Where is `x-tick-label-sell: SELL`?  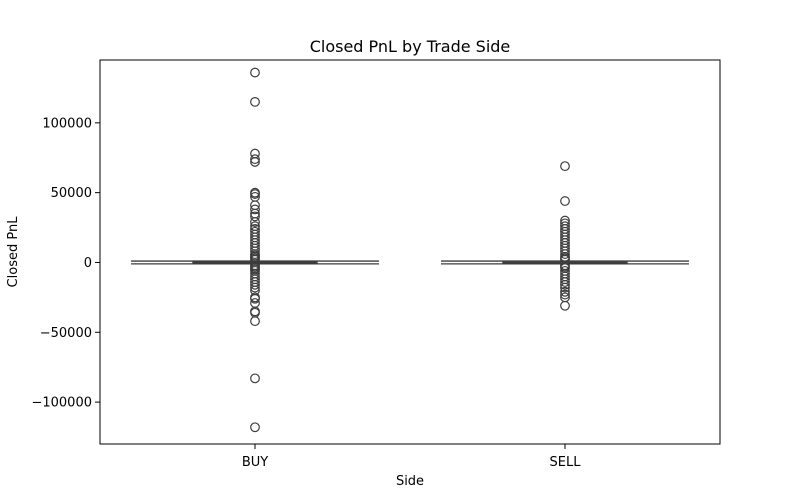 x-tick-label-sell: SELL is located at coordinates (566, 462).